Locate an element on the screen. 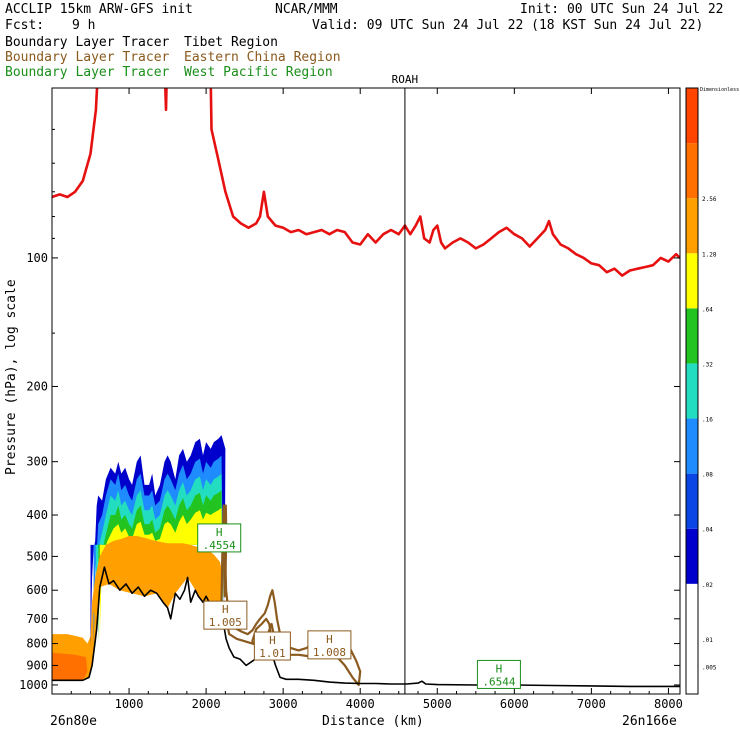  colorbar-label-5: .16 is located at coordinates (707, 420).